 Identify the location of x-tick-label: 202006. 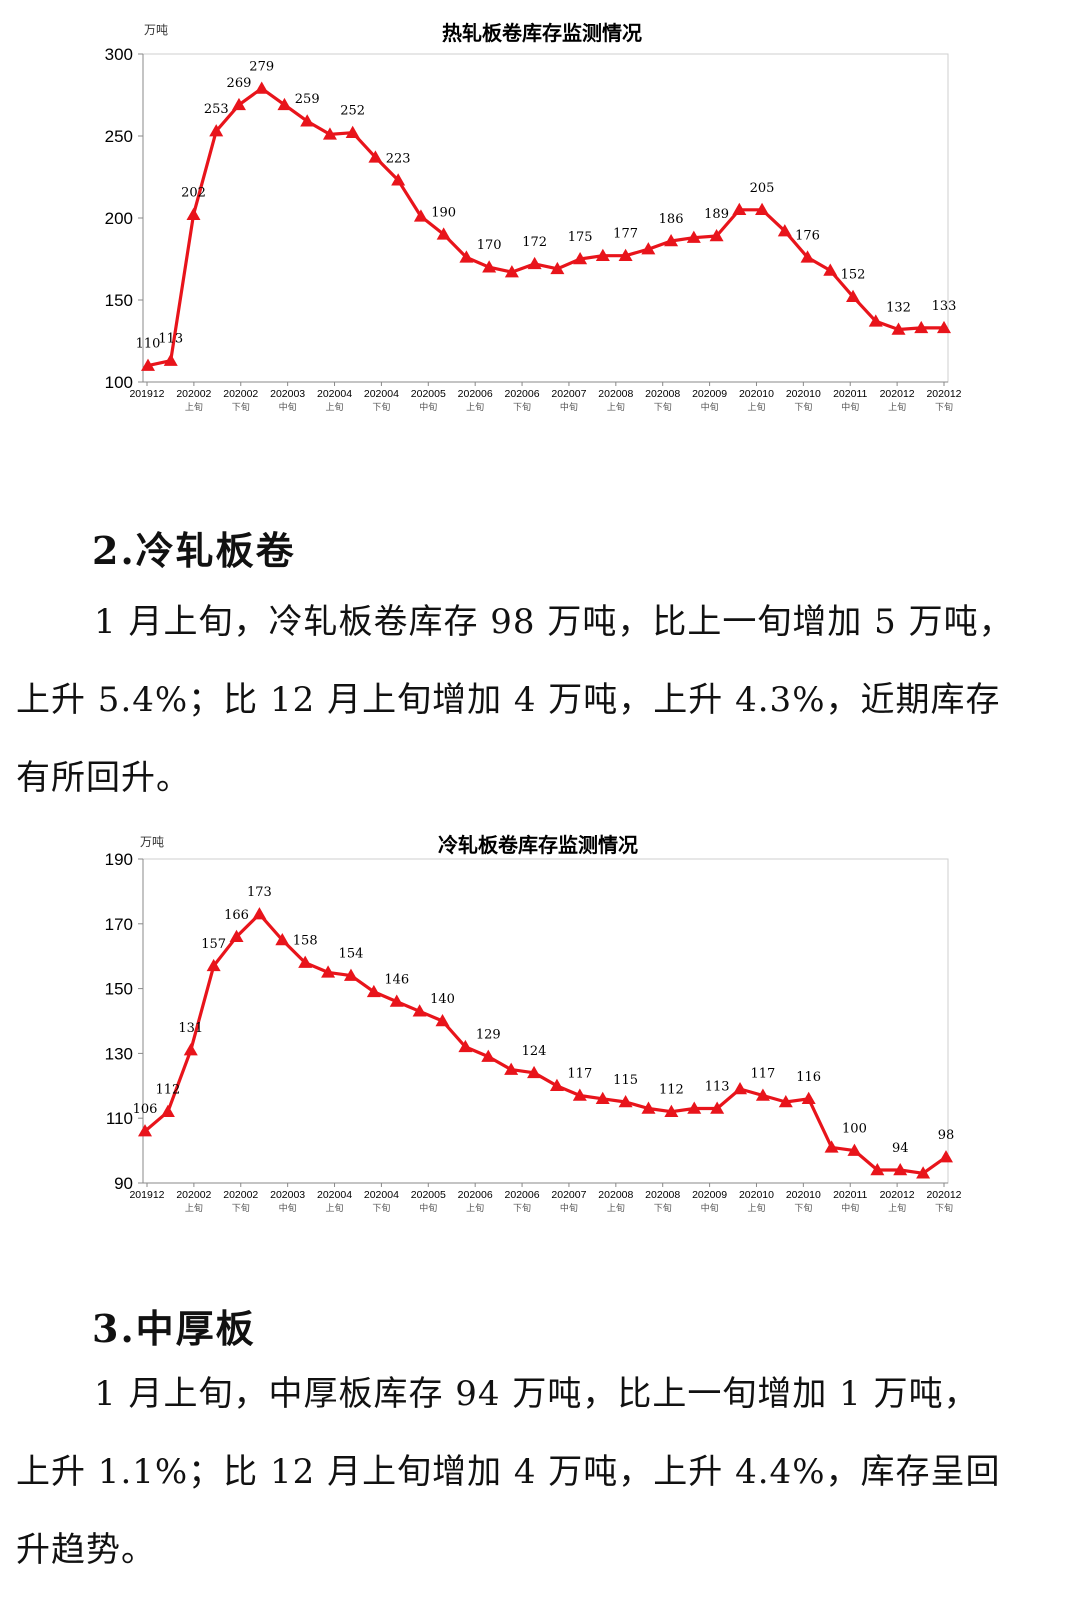
(522, 1195).